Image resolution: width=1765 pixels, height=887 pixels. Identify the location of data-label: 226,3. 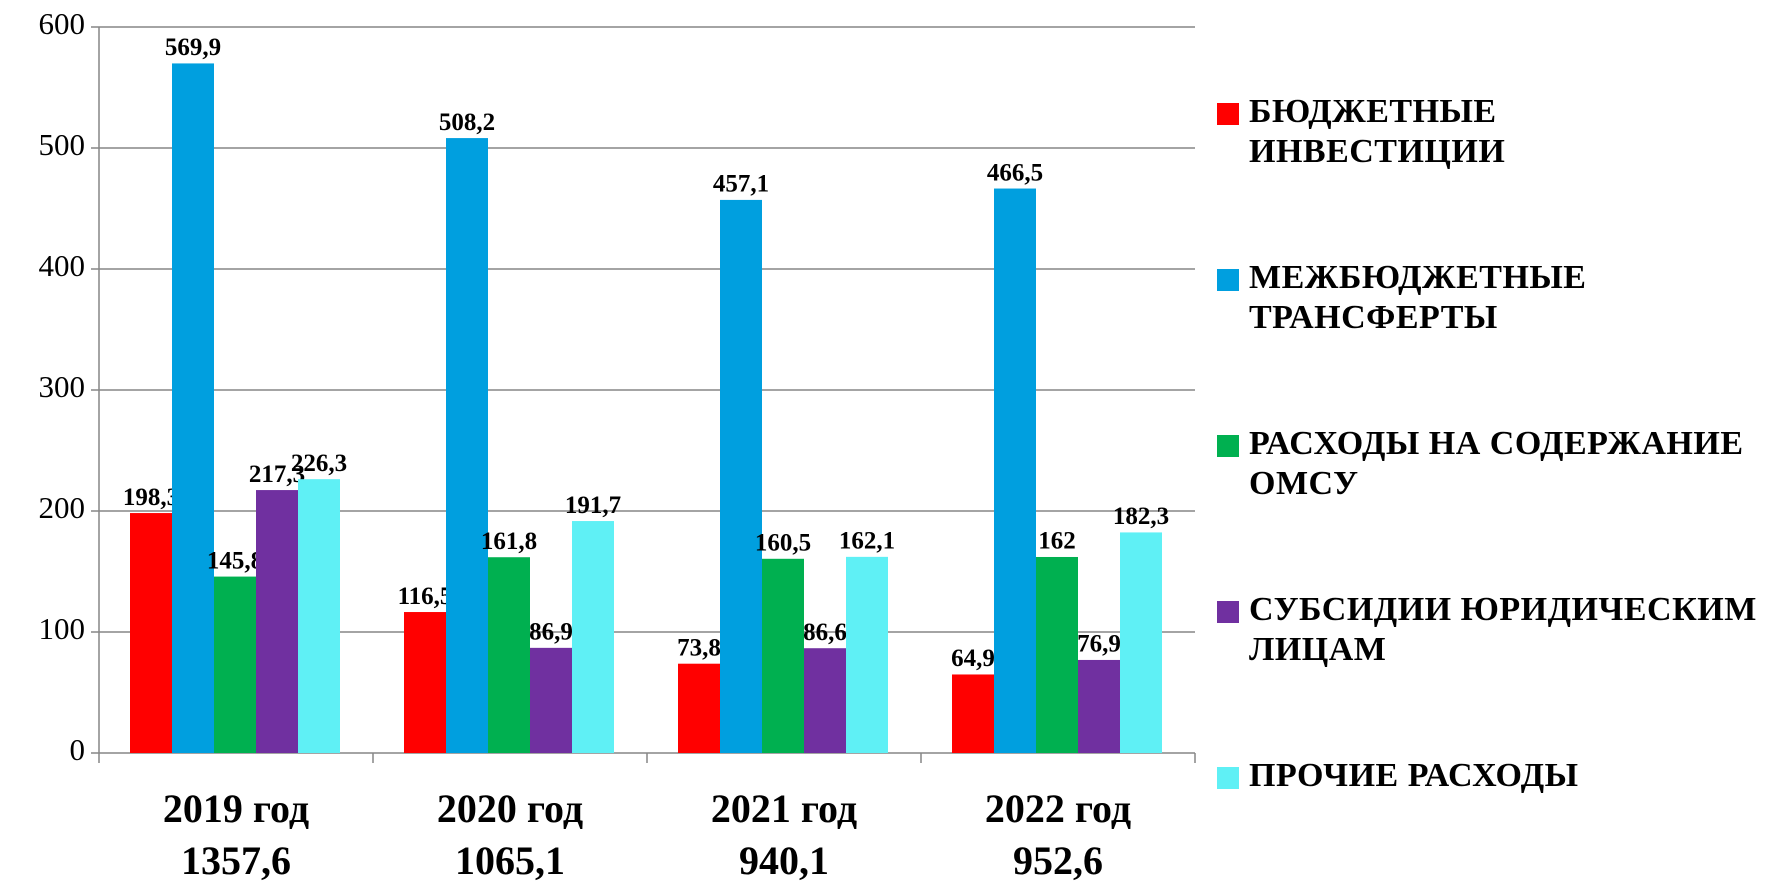
(319, 463).